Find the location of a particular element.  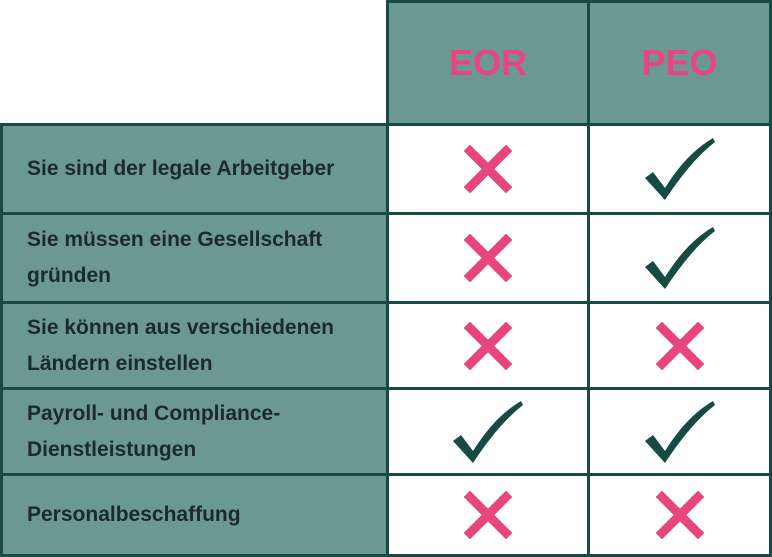

row-label-1: Sie sind der legale Arbeitgeber is located at coordinates (194, 169).